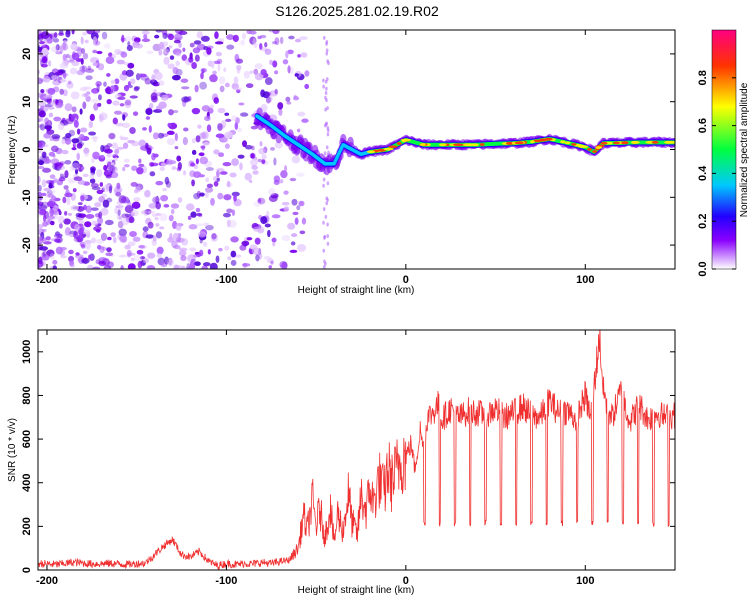 The width and height of the screenshot is (750, 600). I want to click on spectrogram-trace, so click(464, 141).